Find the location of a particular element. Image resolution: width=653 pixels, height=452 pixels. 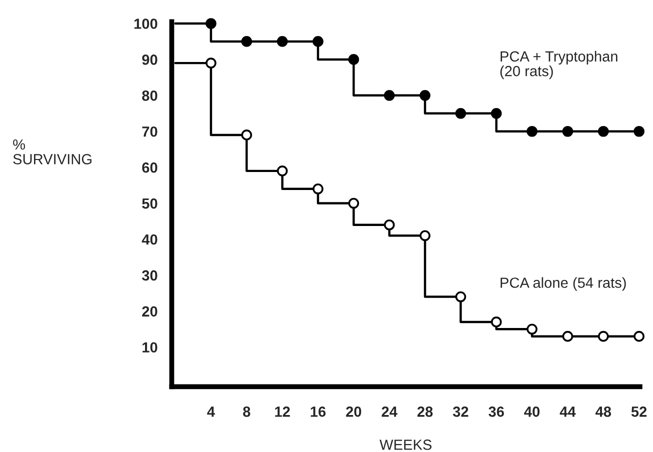

x-tick-label: 24 is located at coordinates (390, 411).